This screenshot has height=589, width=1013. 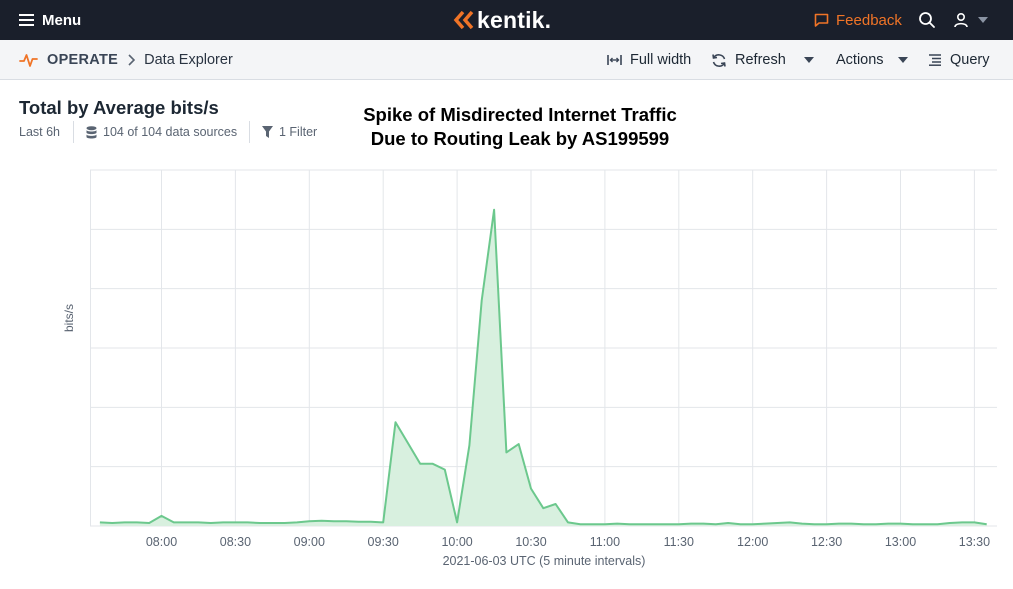 I want to click on x-tick-label: 09:30, so click(x=383, y=542).